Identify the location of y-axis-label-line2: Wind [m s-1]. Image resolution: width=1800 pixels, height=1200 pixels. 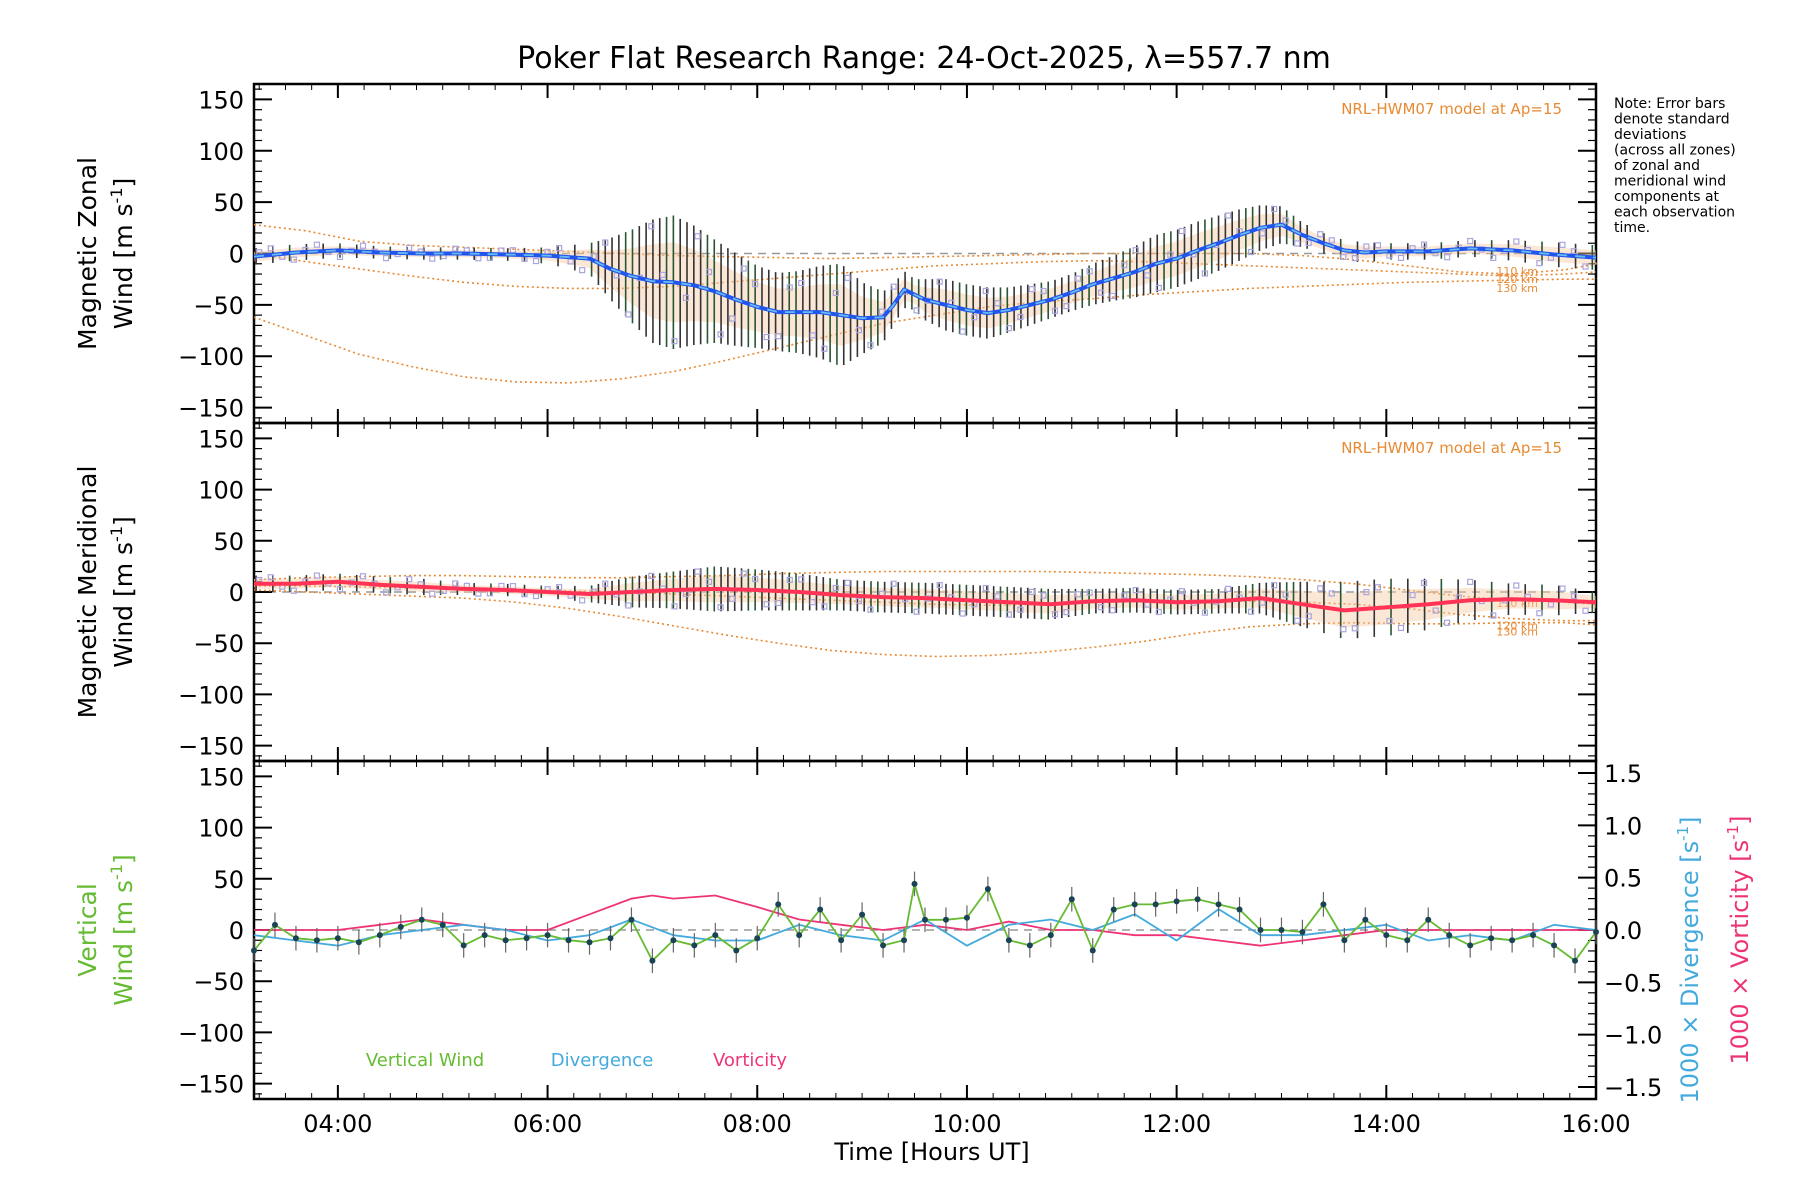
(122, 930).